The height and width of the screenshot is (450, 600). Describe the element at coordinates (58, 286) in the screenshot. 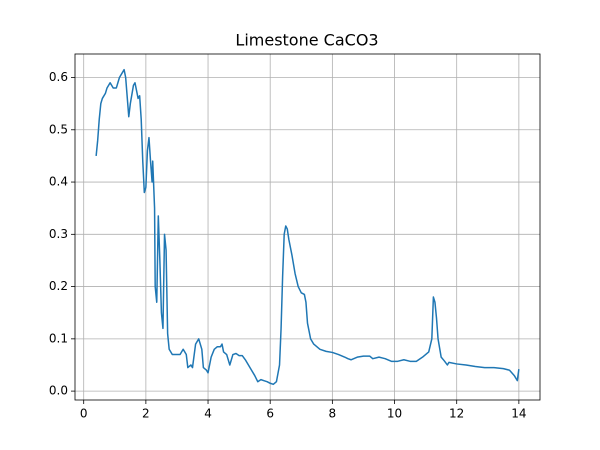

I see `y-tick-label: 0.2` at that location.